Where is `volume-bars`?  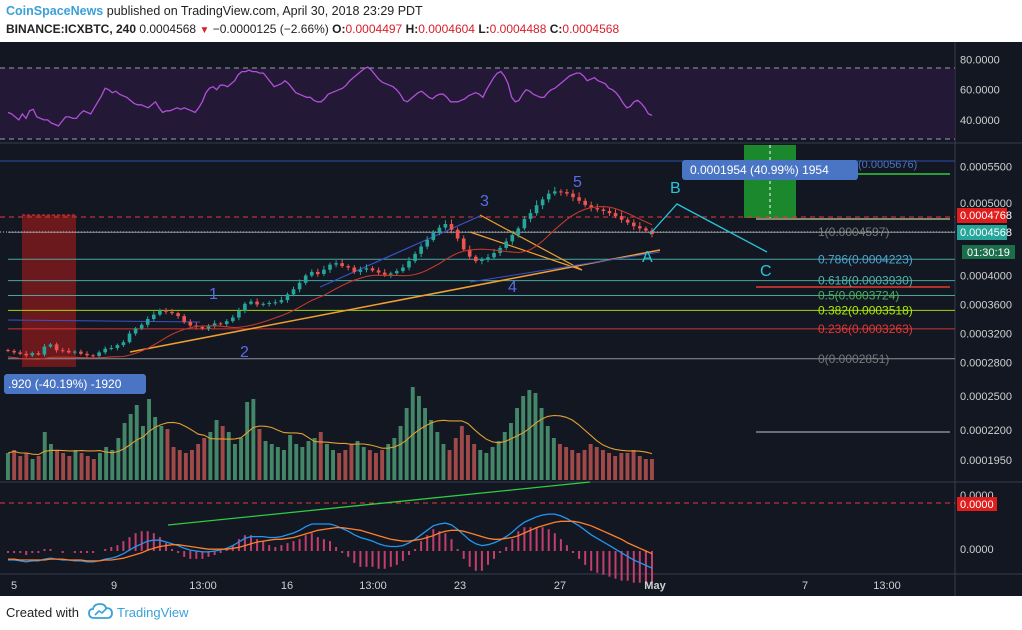 volume-bars is located at coordinates (330, 433).